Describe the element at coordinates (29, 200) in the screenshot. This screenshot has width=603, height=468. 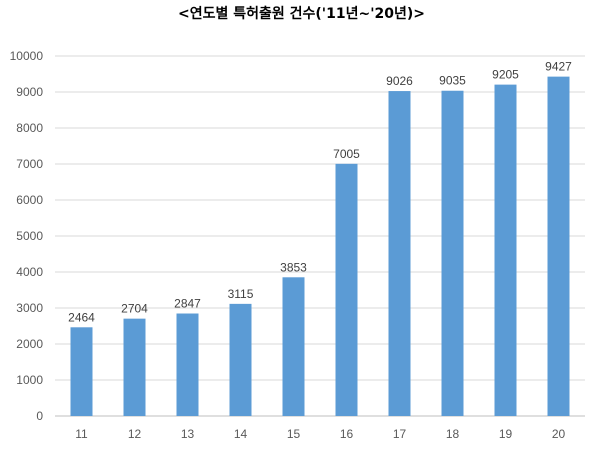
I see `y-tick-label: 6000` at that location.